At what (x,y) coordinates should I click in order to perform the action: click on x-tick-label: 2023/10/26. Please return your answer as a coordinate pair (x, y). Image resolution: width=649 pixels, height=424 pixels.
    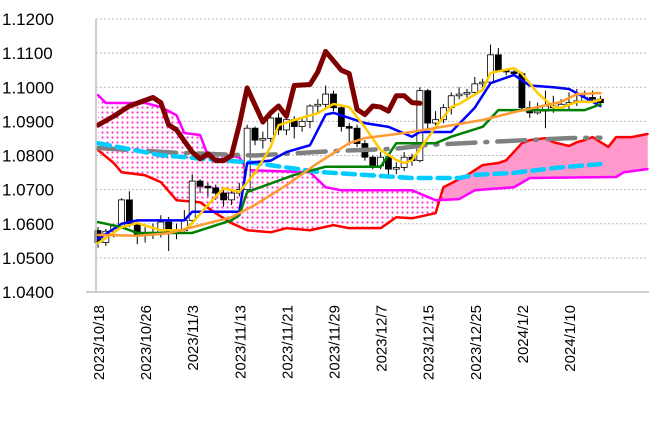
    Looking at the image, I should click on (146, 342).